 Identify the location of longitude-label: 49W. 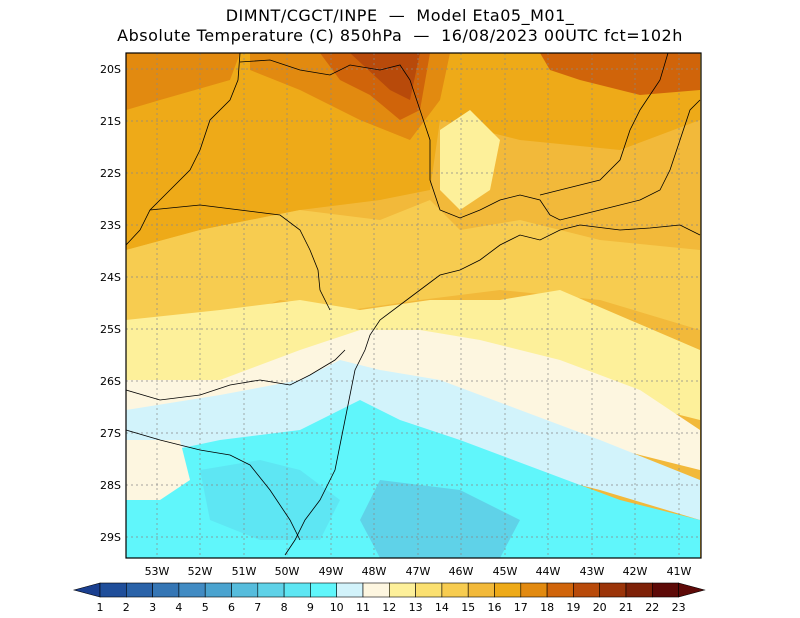
(331, 571).